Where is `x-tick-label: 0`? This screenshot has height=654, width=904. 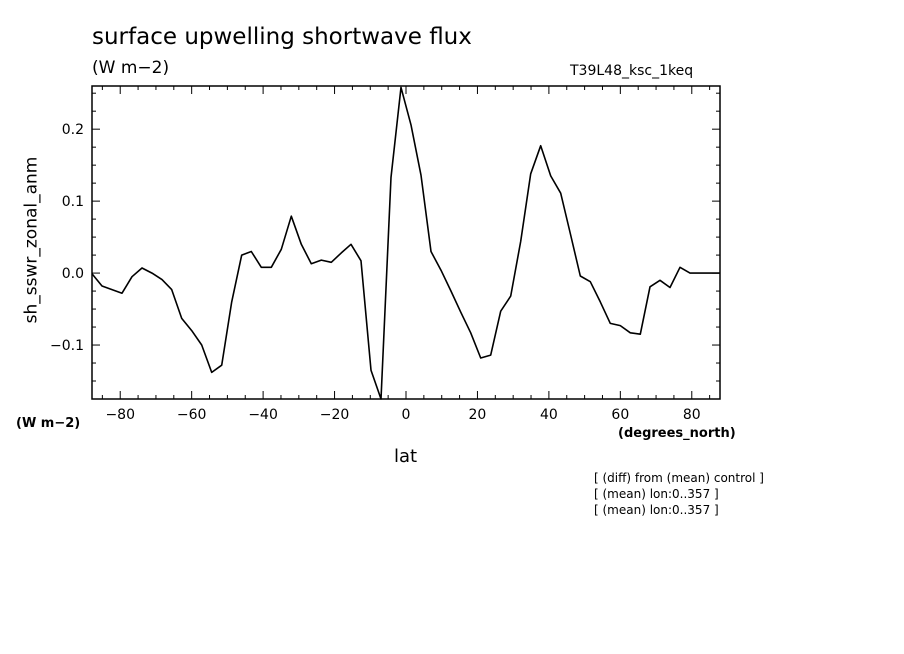
x-tick-label: 0 is located at coordinates (406, 415).